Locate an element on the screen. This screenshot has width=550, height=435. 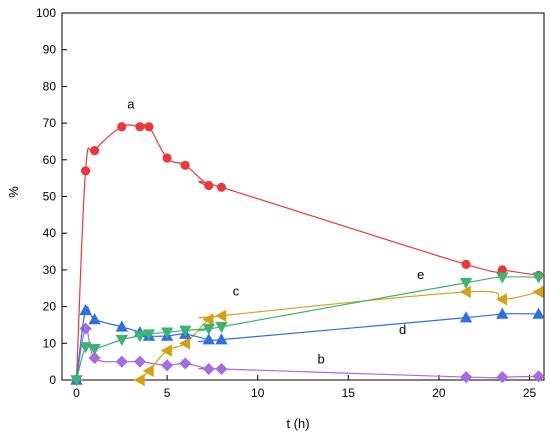
x-tick-label: 20 is located at coordinates (439, 393).